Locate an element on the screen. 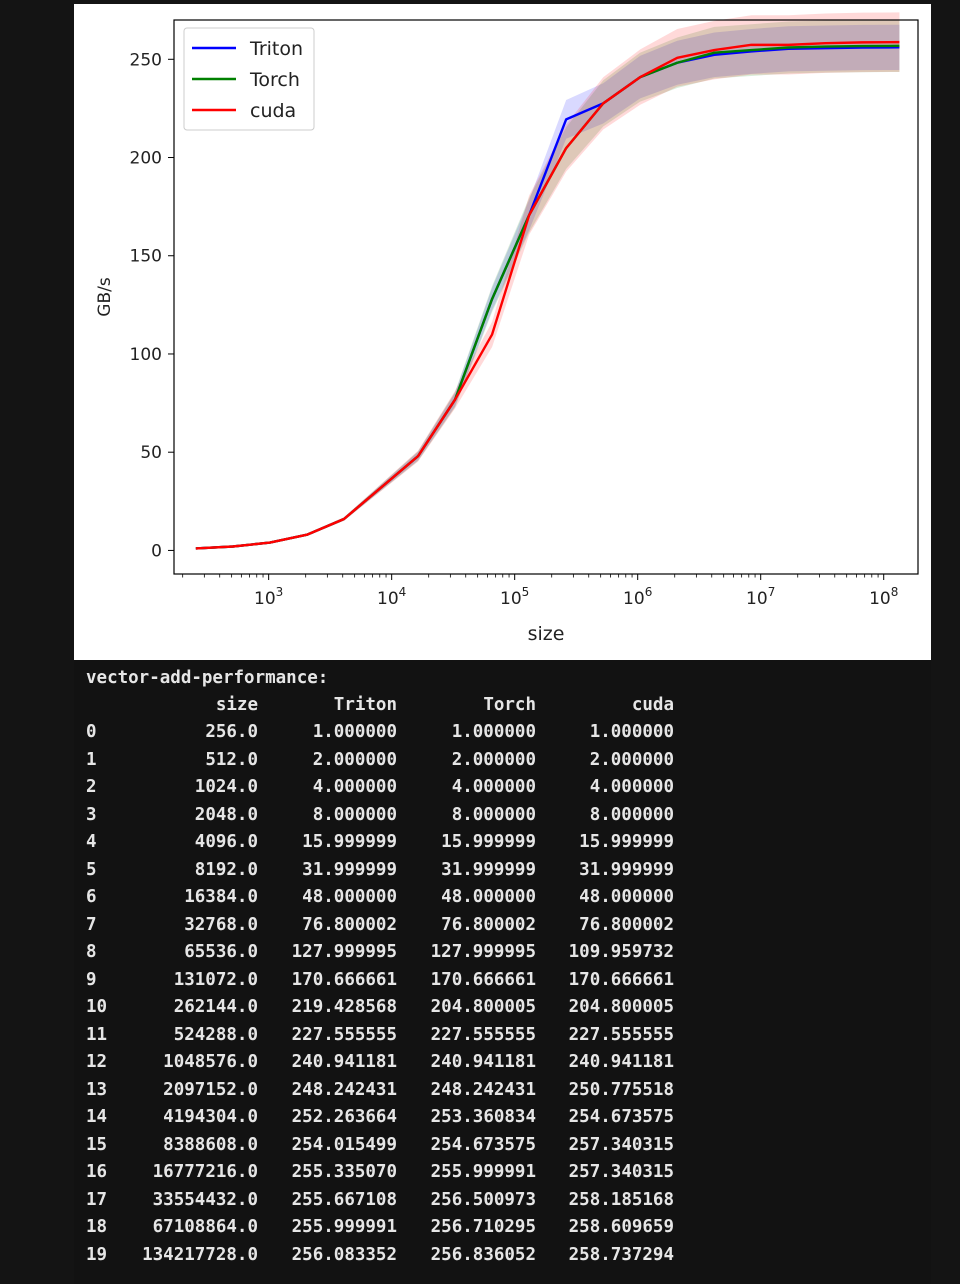  x-axis-label: size is located at coordinates (546, 634).